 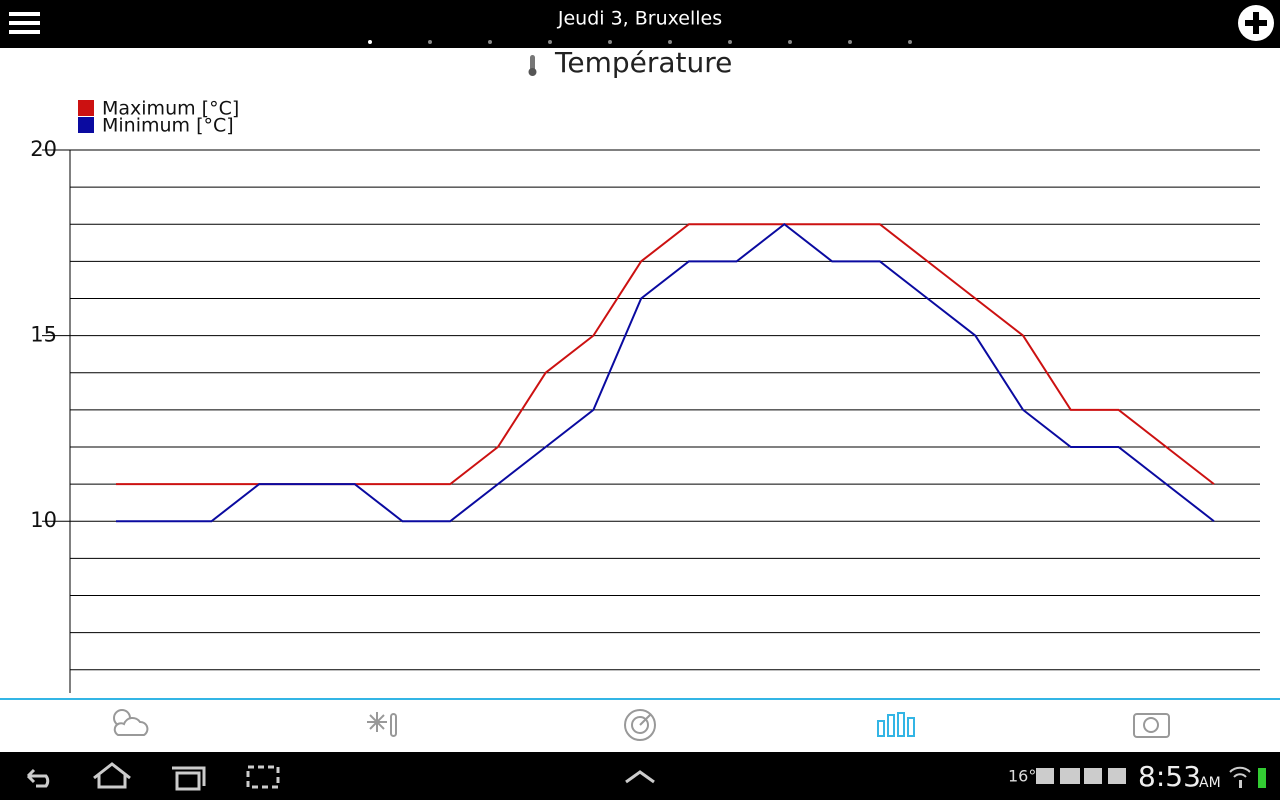 I want to click on thermometer-icon, so click(x=532, y=65).